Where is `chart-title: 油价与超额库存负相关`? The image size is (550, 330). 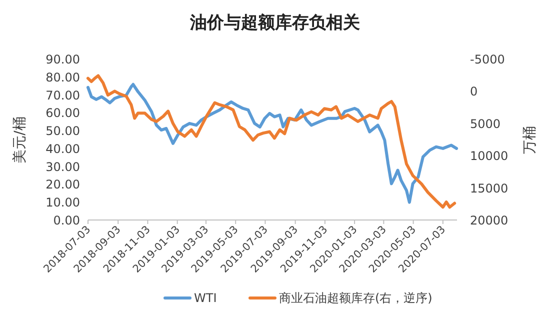
chart-title: 油价与超额库存负相关 is located at coordinates (274, 23).